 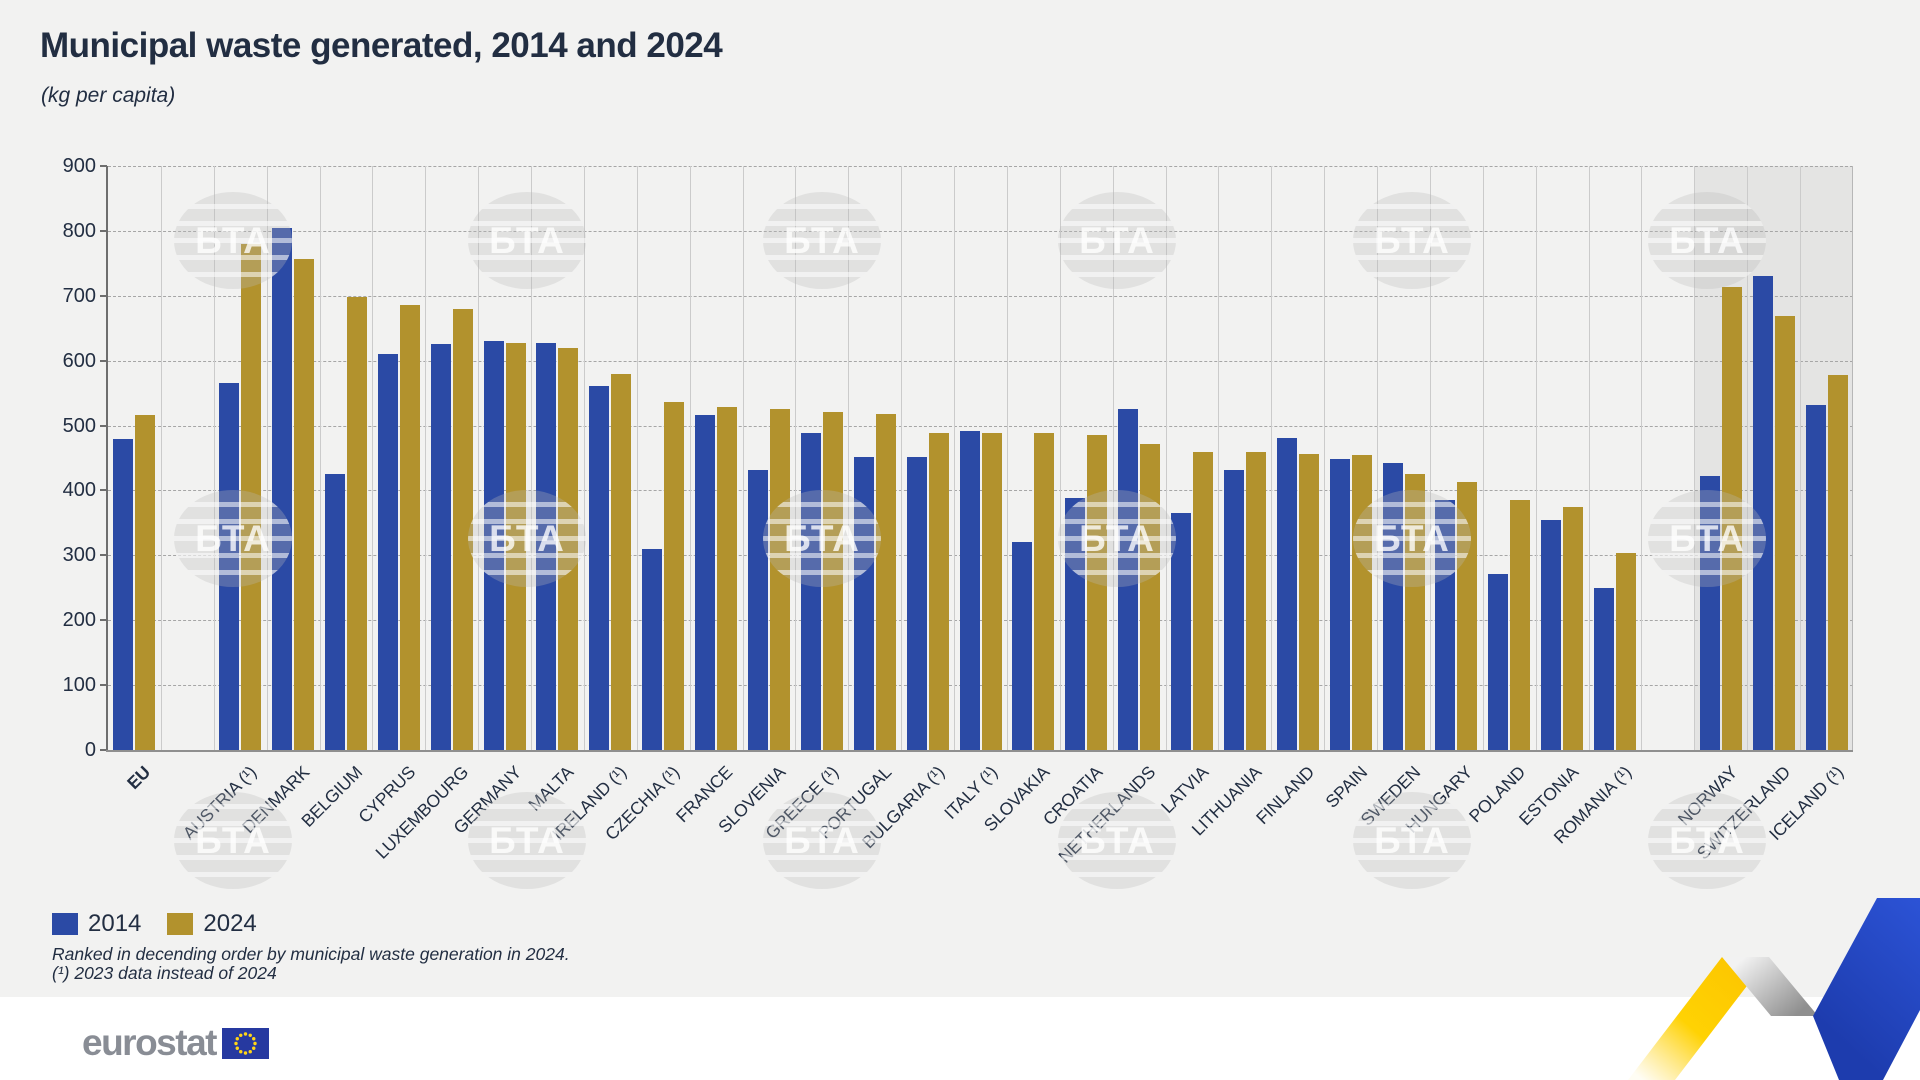 I want to click on y-tick-label: 100, so click(x=79, y=685).